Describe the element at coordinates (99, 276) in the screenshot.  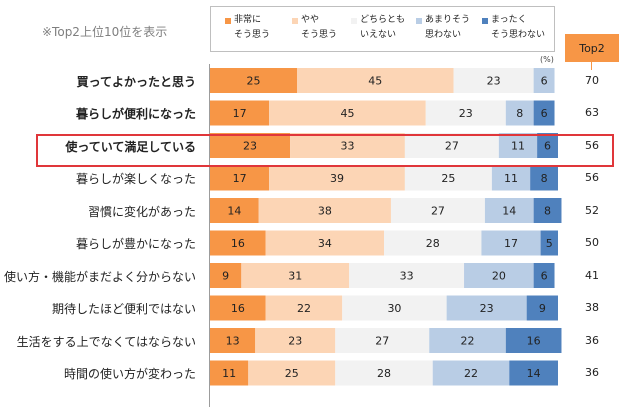
I see `category-label: 使い方・機能がまだよく分からない` at that location.